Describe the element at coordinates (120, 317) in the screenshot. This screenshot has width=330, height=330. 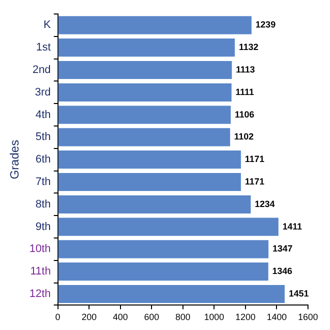
I see `x-tick-label: 400` at that location.